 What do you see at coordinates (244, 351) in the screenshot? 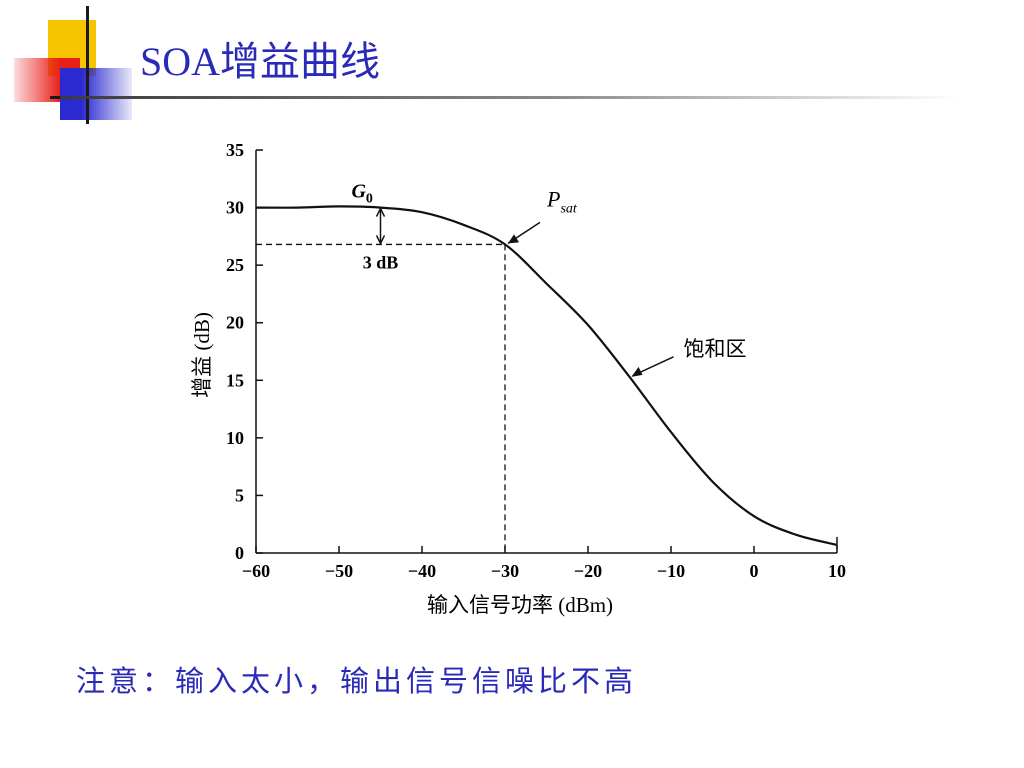
I see `y-ticks: 0 5 10 15 20 25 30 35` at bounding box center [244, 351].